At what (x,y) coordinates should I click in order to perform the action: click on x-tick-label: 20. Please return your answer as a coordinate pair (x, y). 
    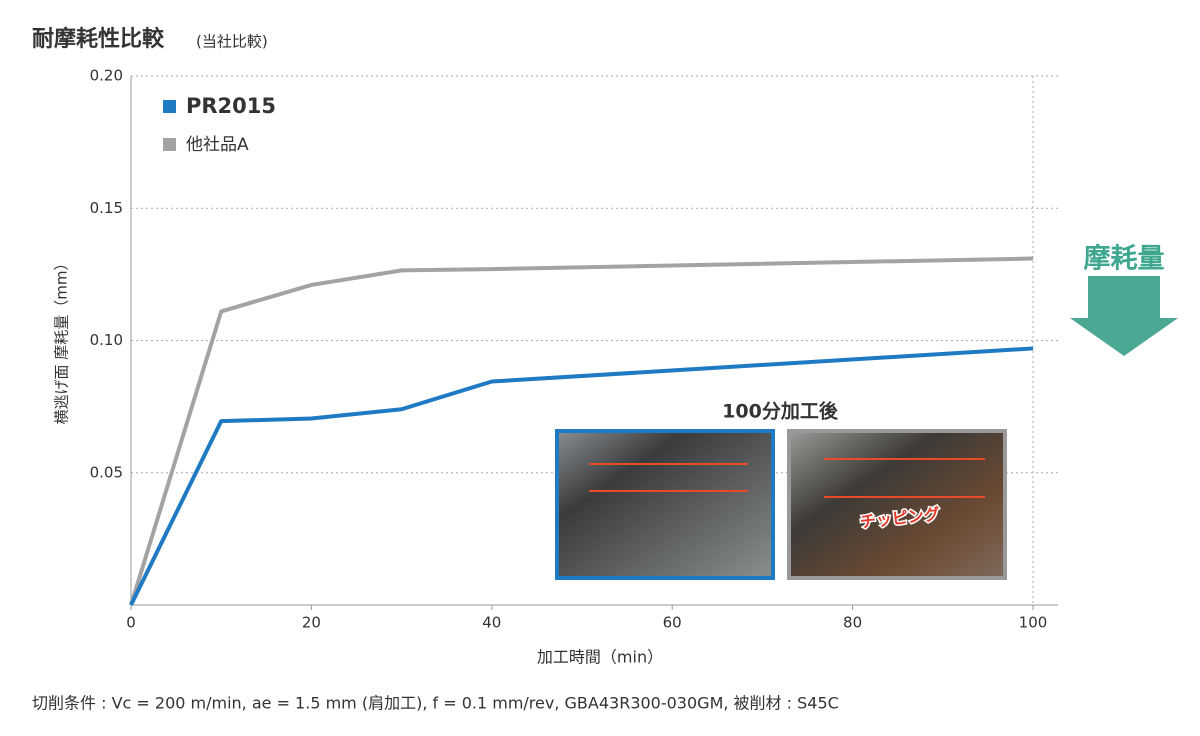
    Looking at the image, I should click on (311, 623).